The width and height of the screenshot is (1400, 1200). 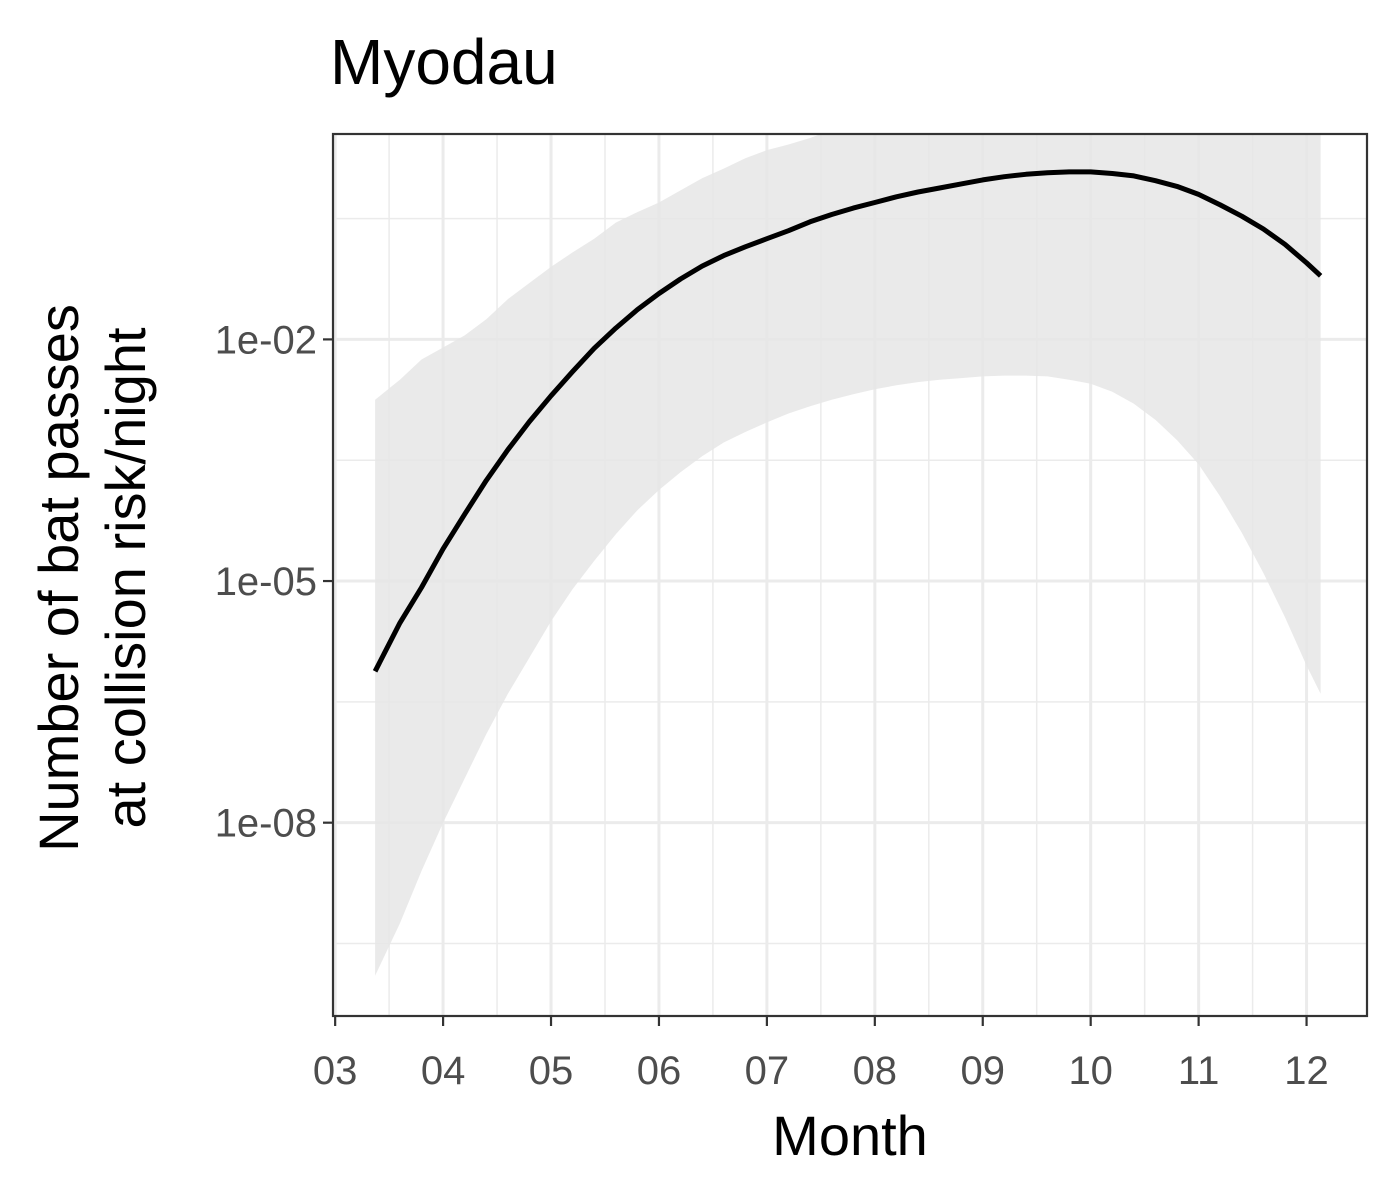 What do you see at coordinates (58, 578) in the screenshot?
I see `y-axis-title-line-1: Number of bat passes` at bounding box center [58, 578].